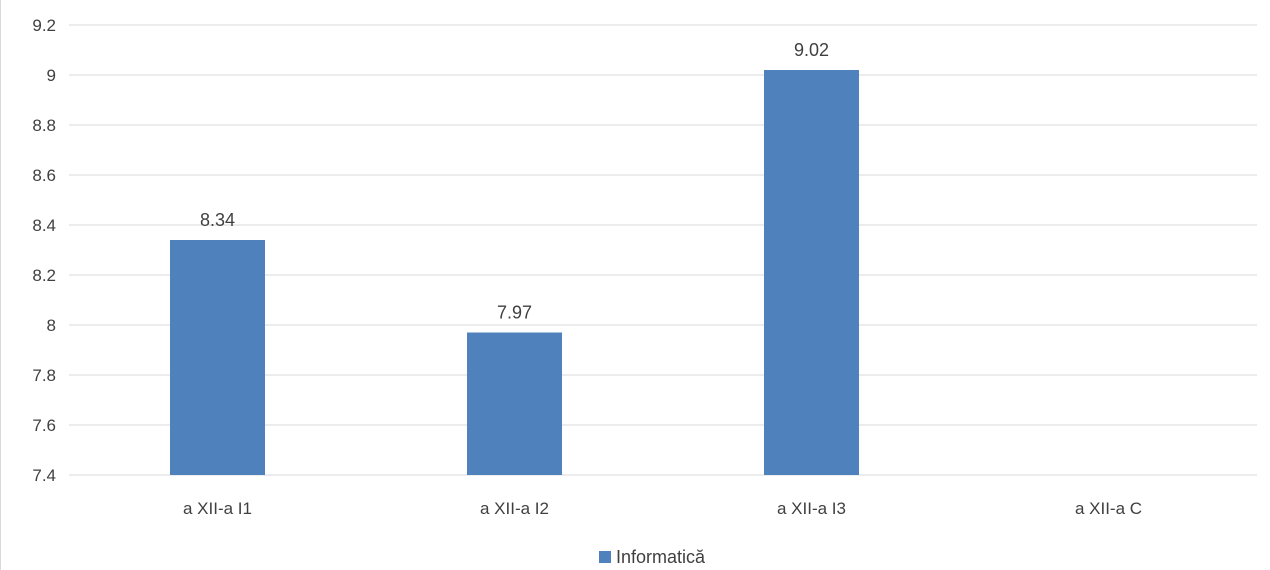  Describe the element at coordinates (44, 425) in the screenshot. I see `y-tick-label-1: 7.6` at that location.